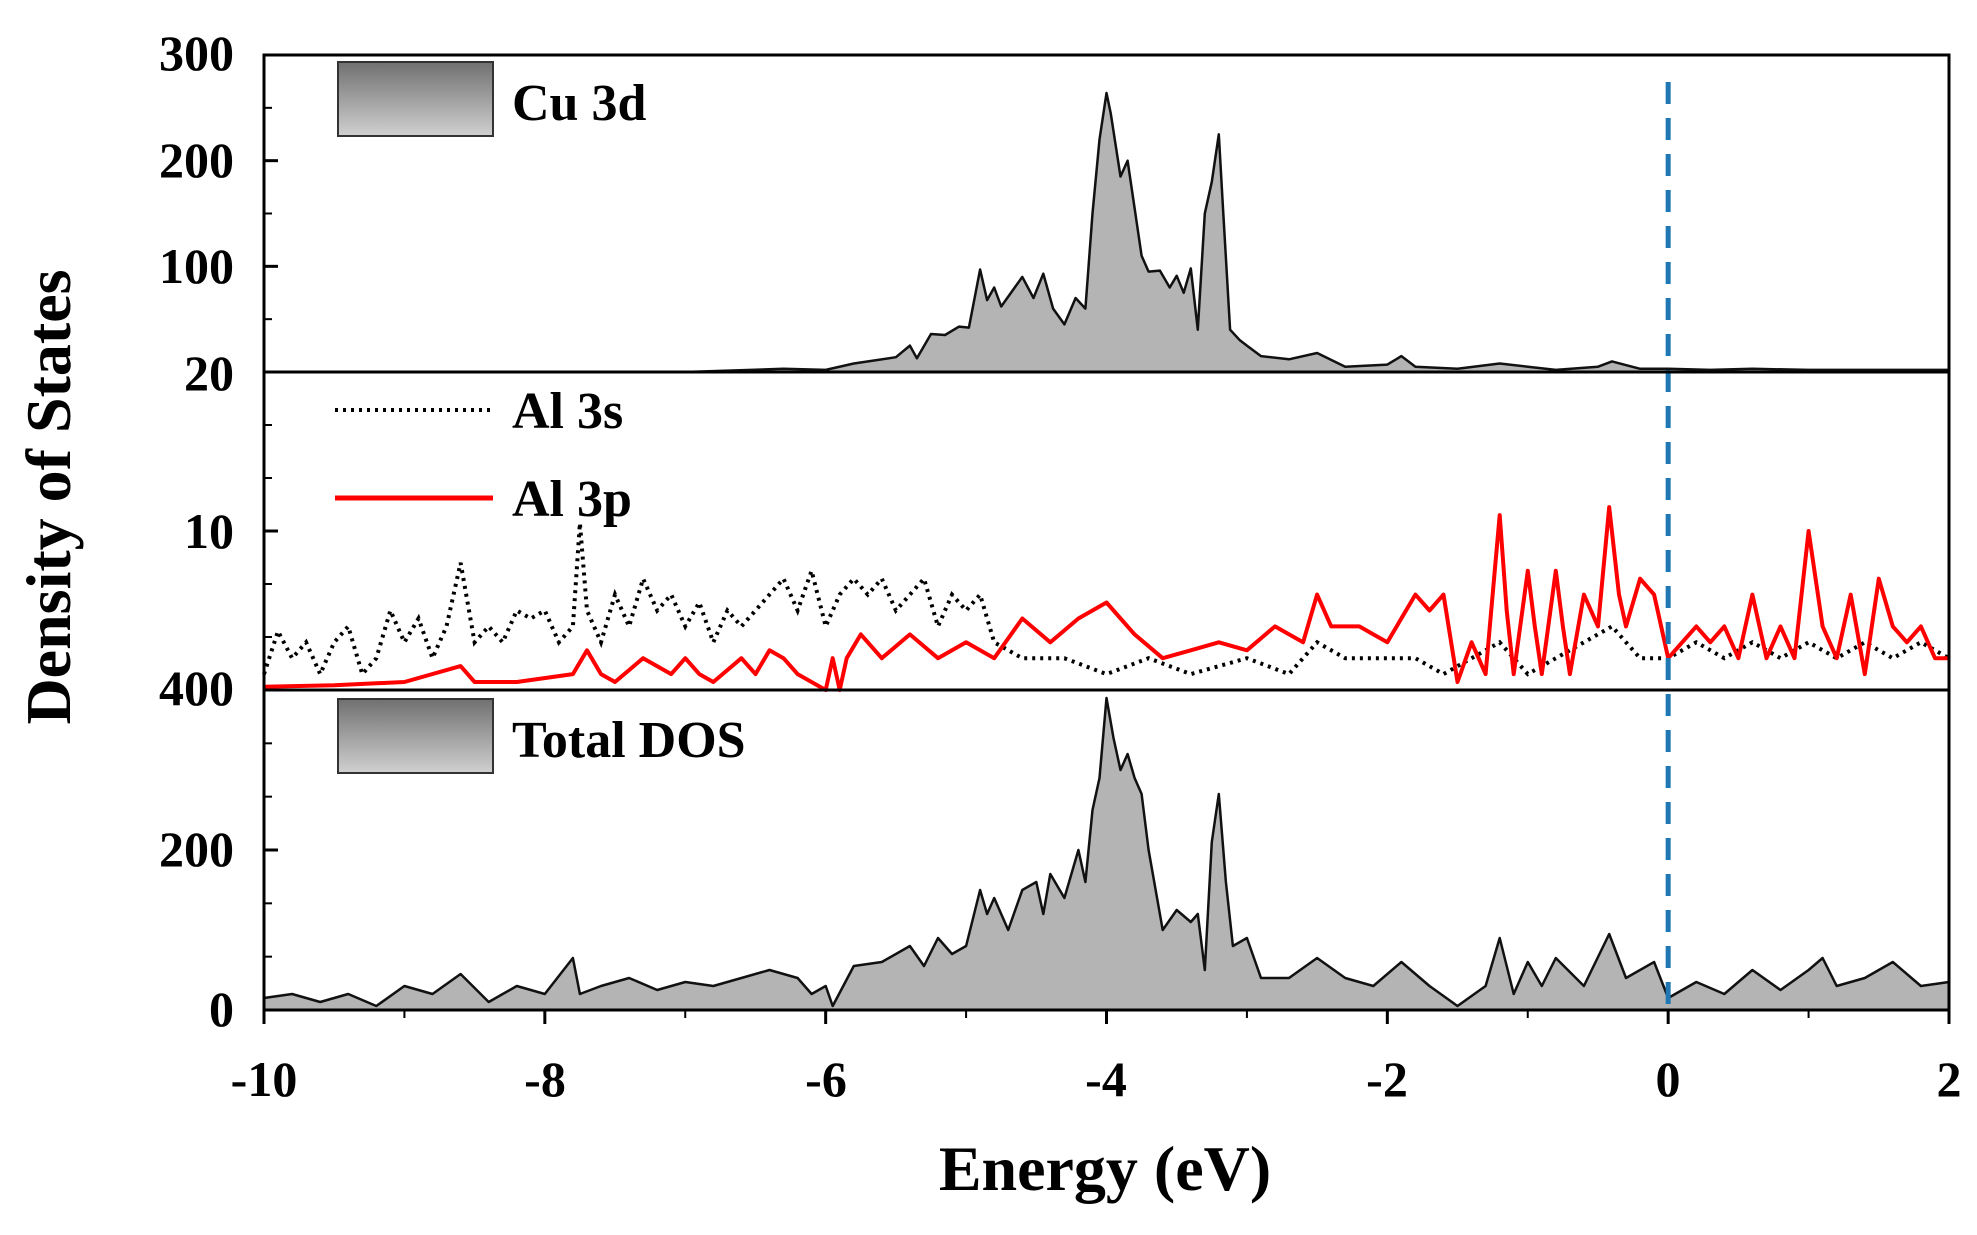  Describe the element at coordinates (545, 1079) in the screenshot. I see `xtick-label: -8` at that location.